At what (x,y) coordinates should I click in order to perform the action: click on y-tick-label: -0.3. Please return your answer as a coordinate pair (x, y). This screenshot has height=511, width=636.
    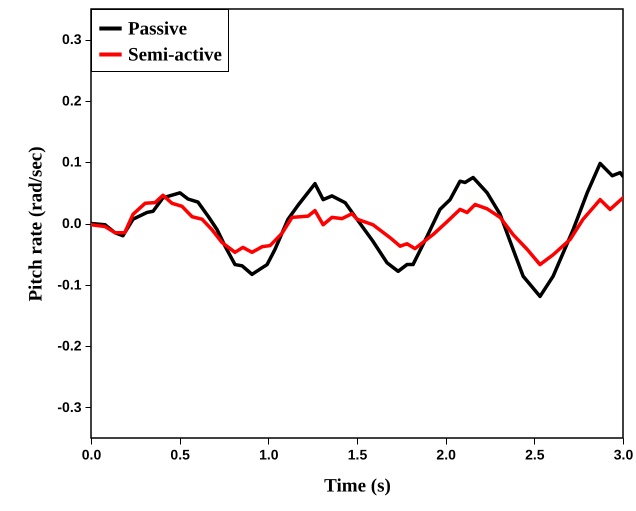
    Looking at the image, I should click on (69, 406).